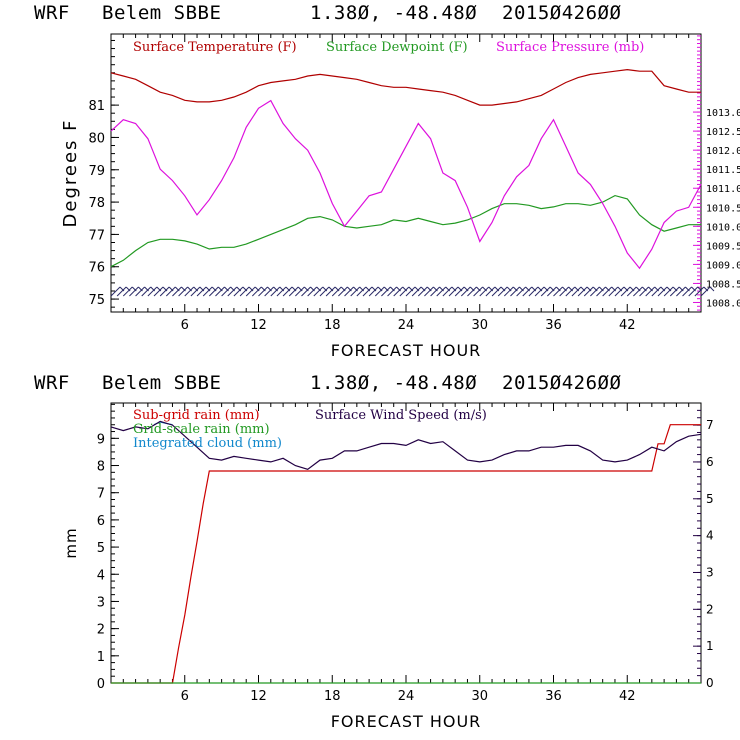 Image resolution: width=740 pixels, height=740 pixels. Describe the element at coordinates (710, 425) in the screenshot. I see `y2-tick-label: 7` at that location.